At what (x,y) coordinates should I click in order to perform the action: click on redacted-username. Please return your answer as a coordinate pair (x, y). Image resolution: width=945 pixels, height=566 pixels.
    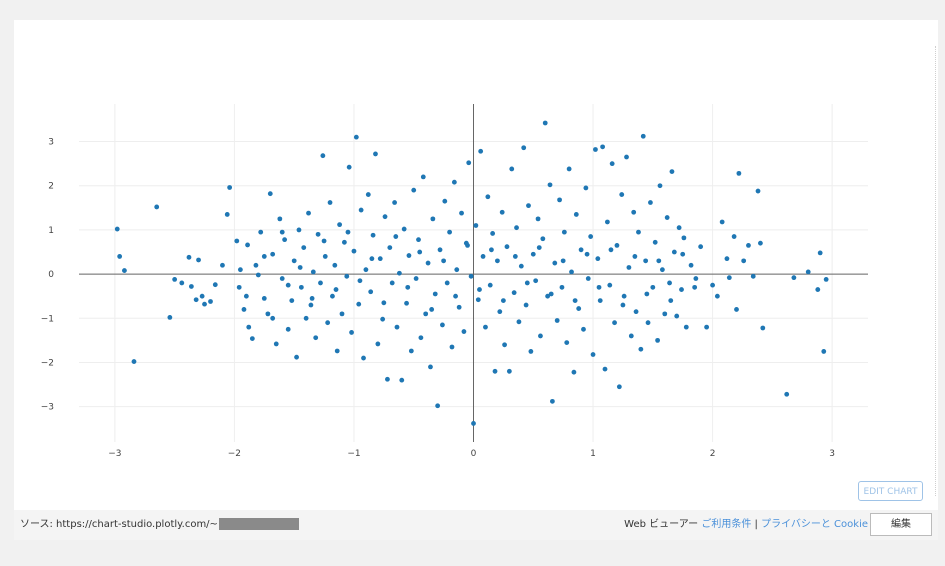
    Looking at the image, I should click on (258, 524).